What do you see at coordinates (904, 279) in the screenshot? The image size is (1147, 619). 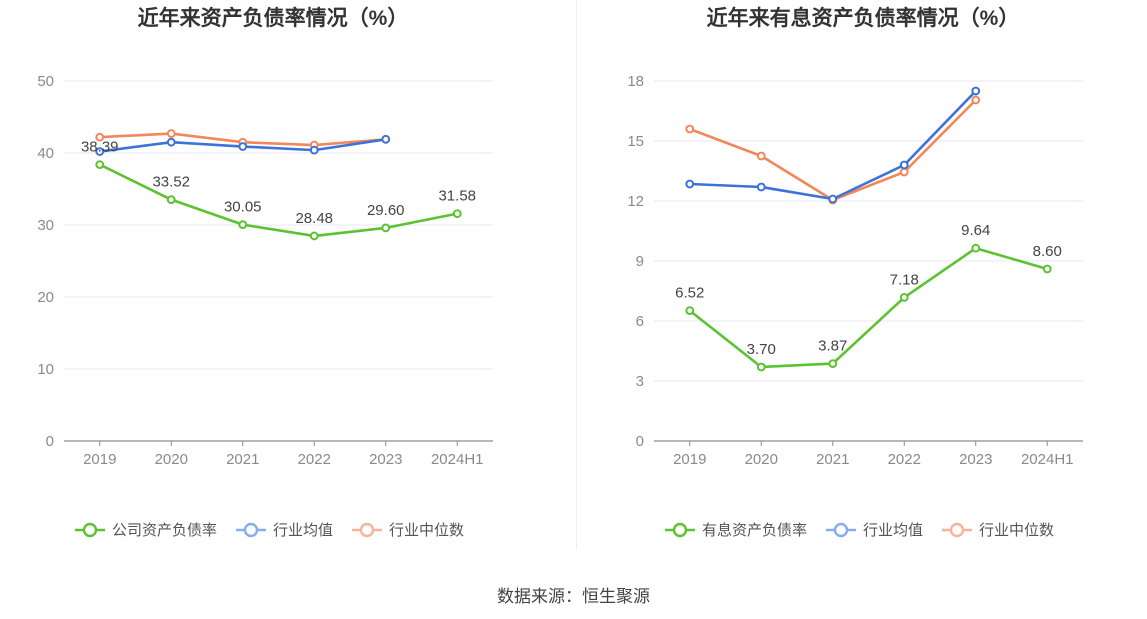 I see `data-label: 7.18` at bounding box center [904, 279].